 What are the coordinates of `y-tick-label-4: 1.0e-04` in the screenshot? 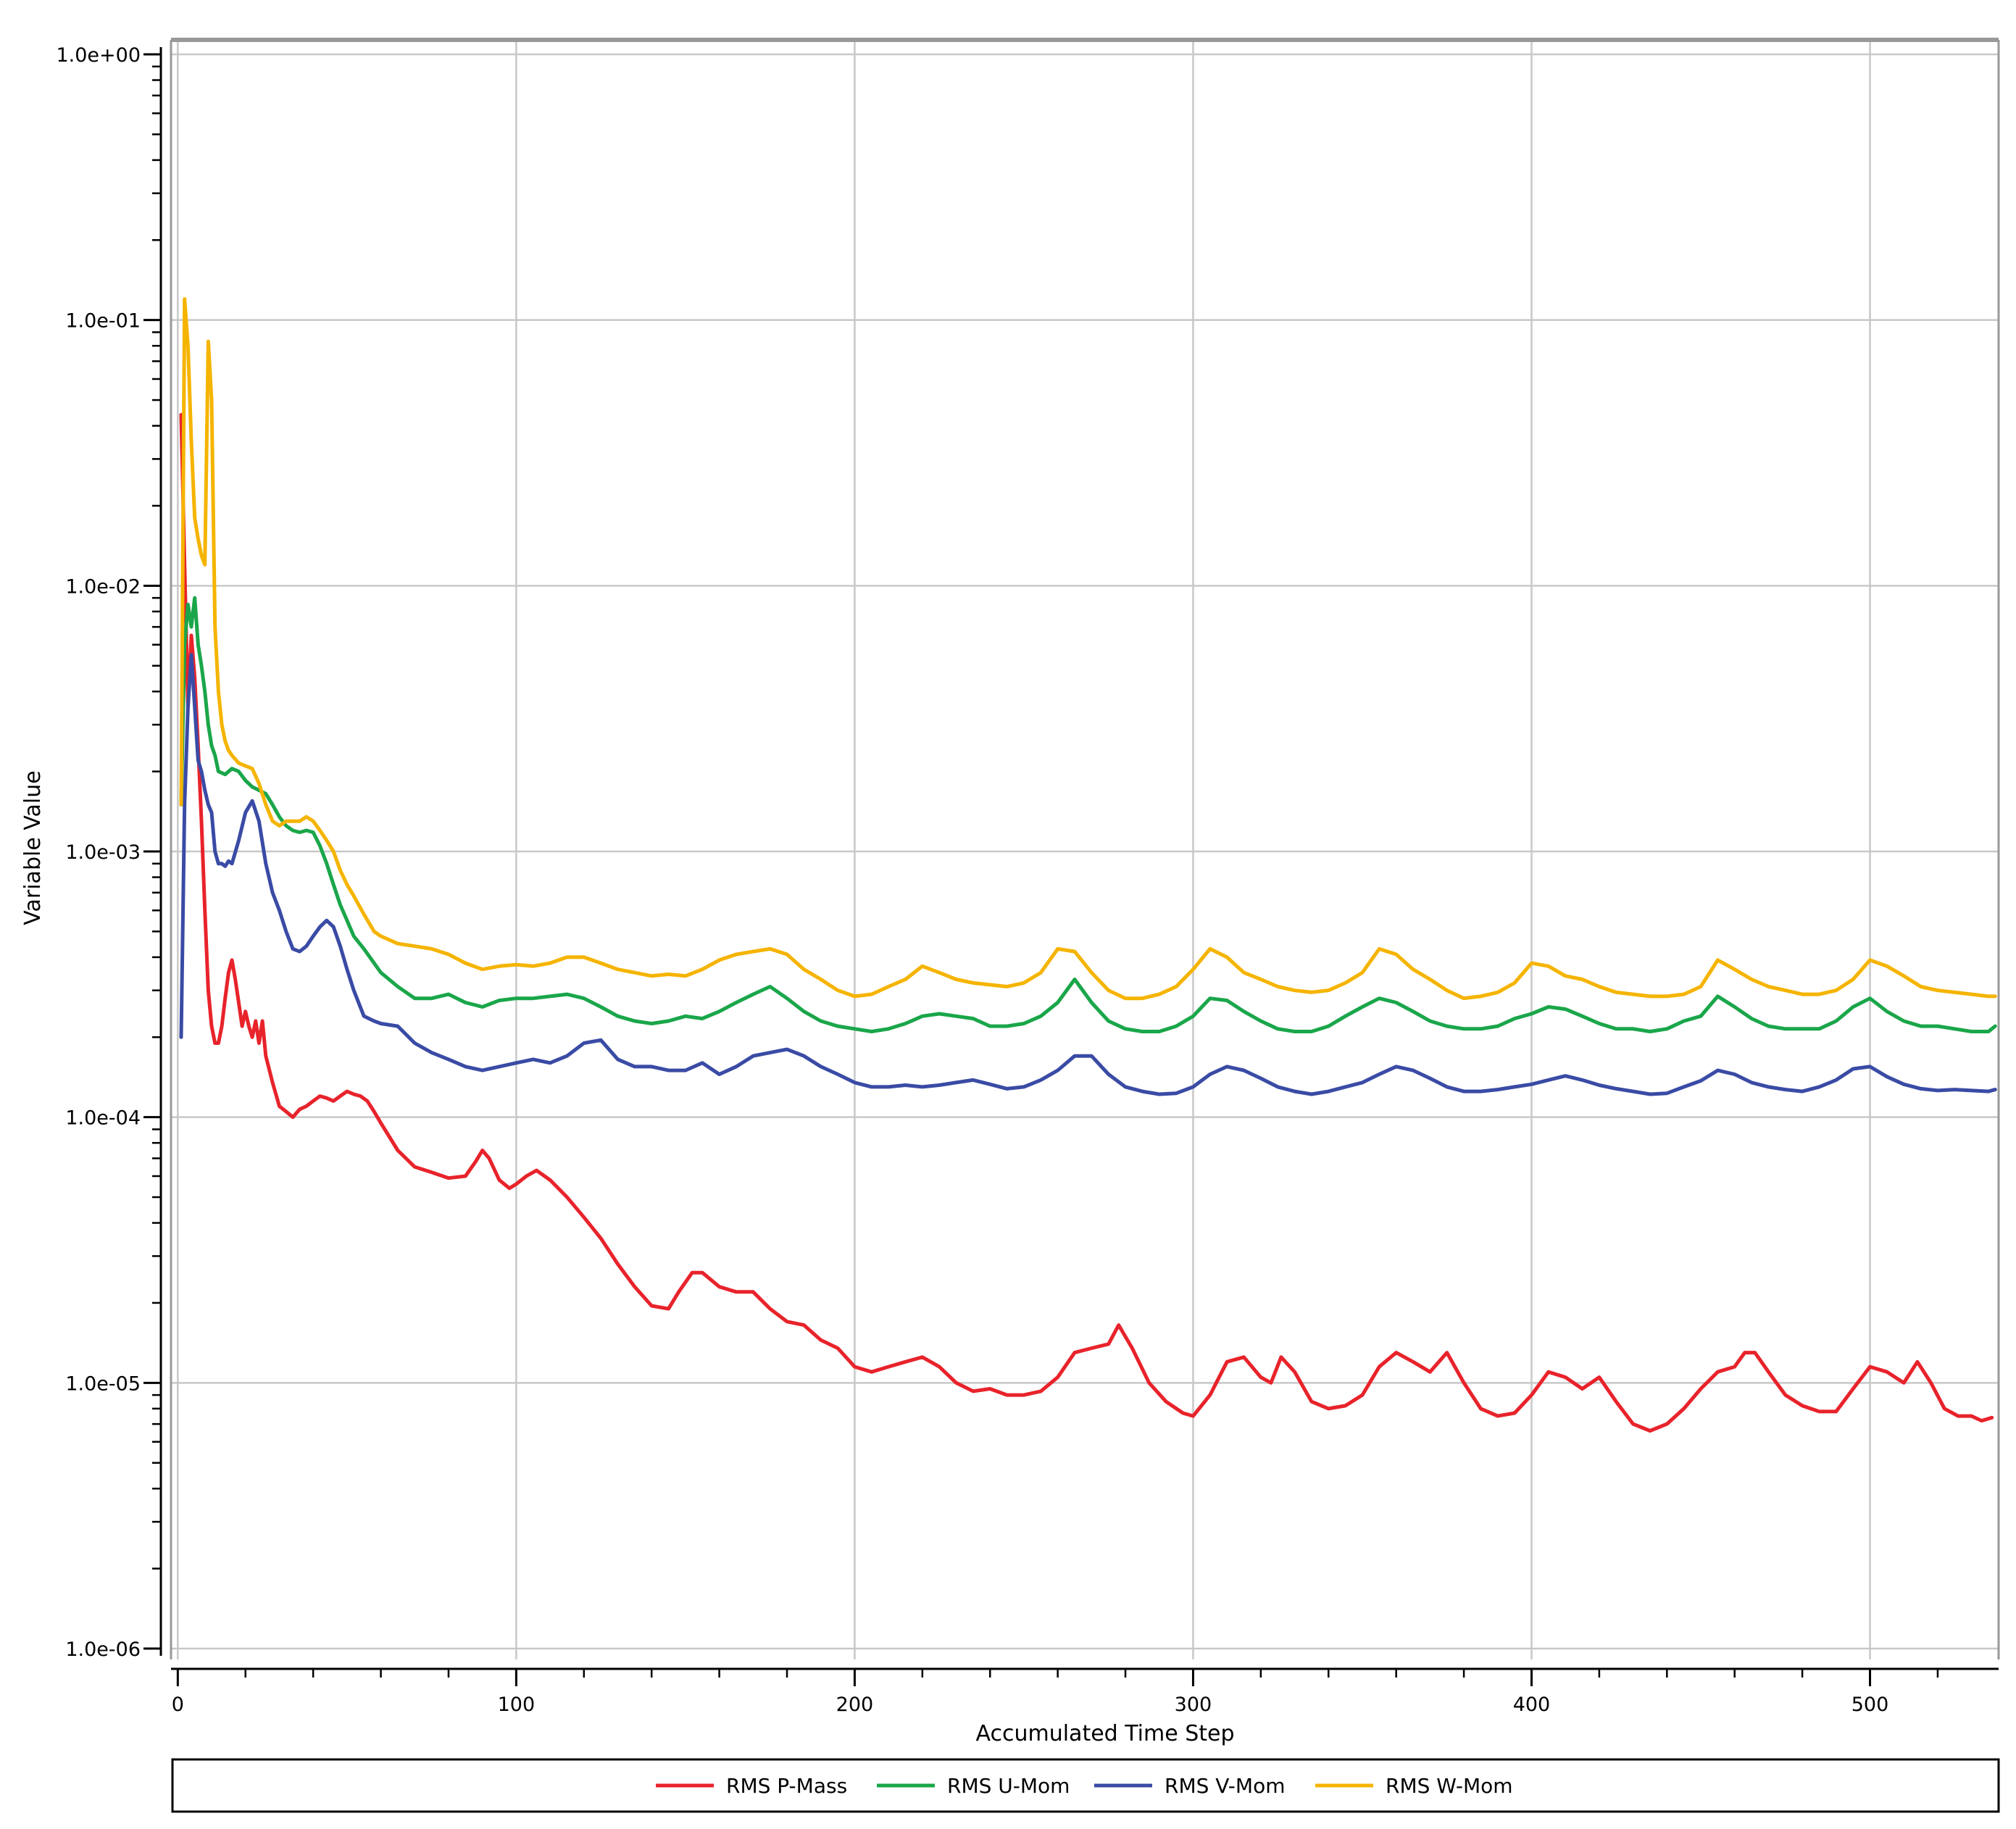 It's located at (103, 1118).